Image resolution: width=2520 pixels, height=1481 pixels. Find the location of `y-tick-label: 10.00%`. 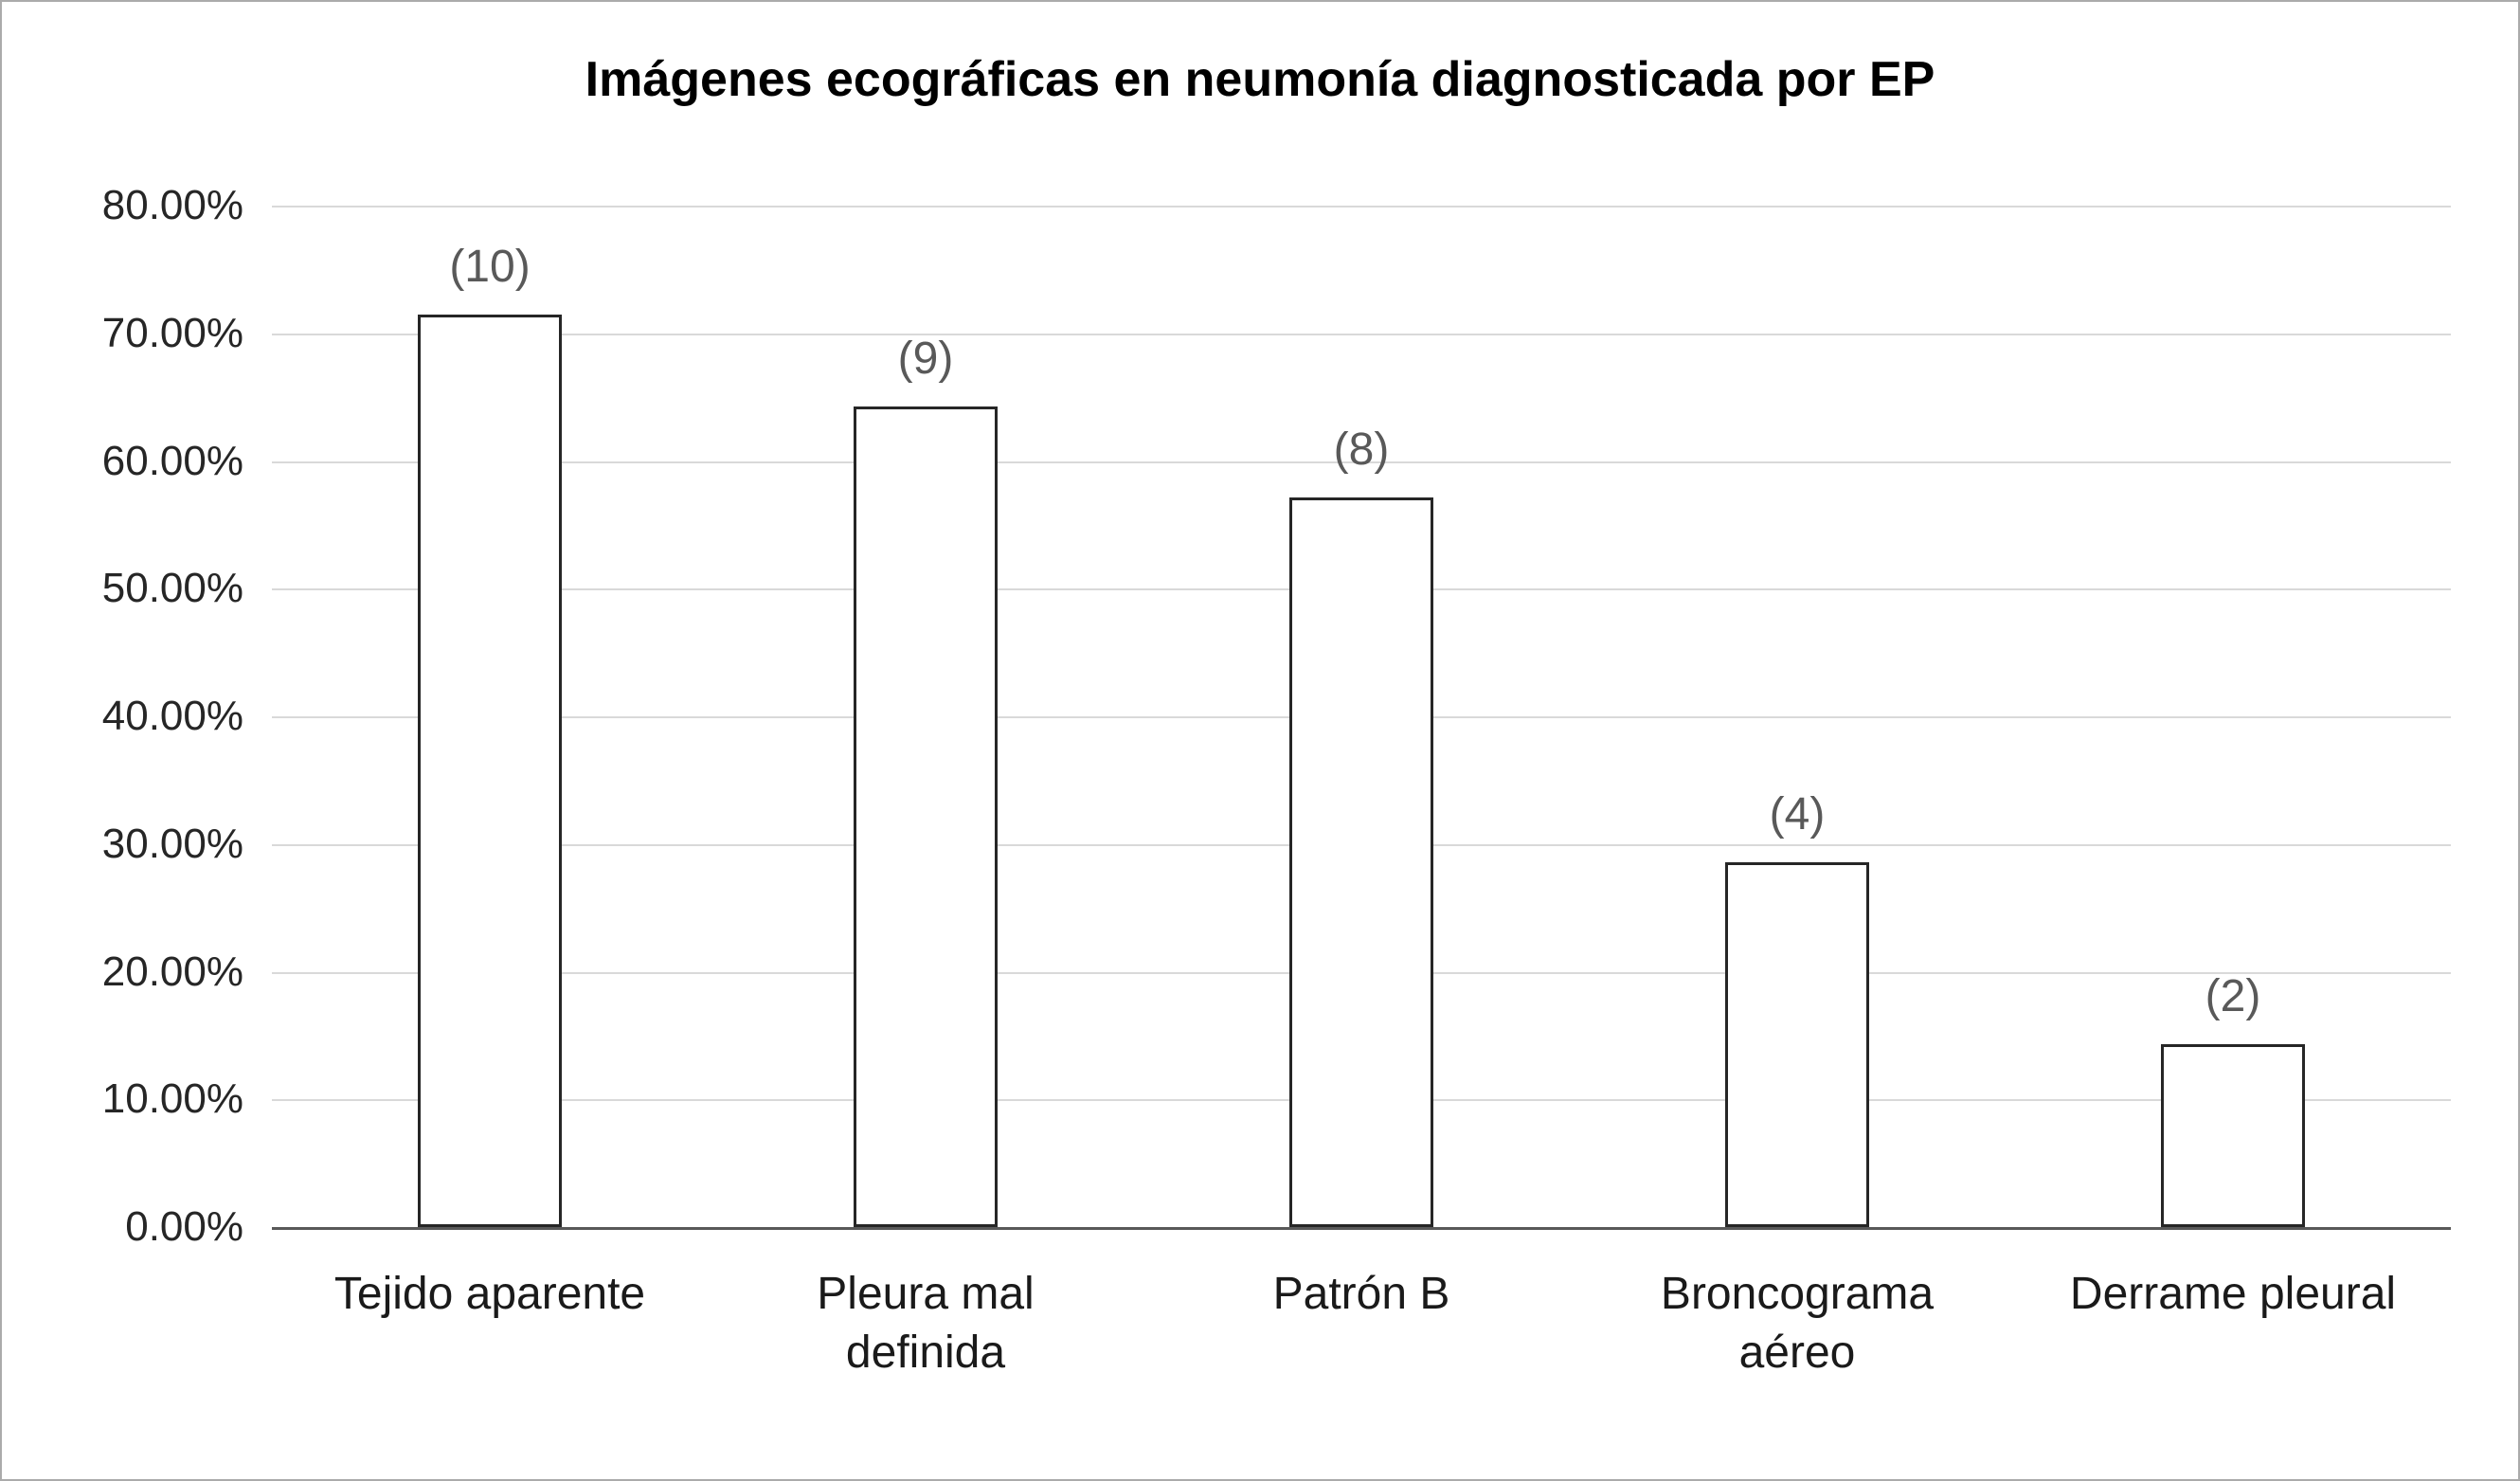

y-tick-label: 10.00% is located at coordinates (172, 1099).